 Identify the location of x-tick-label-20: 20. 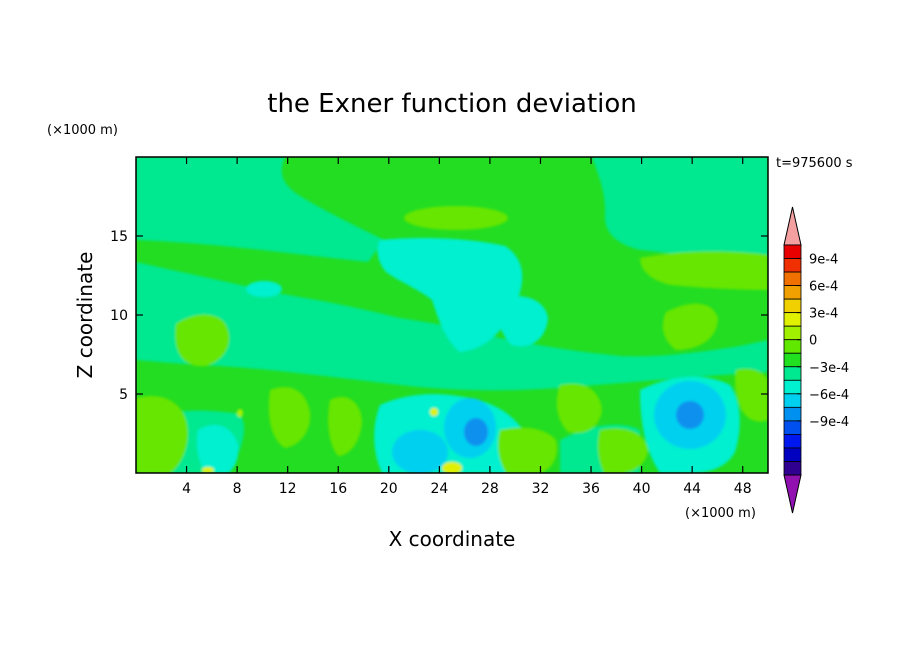
(389, 489).